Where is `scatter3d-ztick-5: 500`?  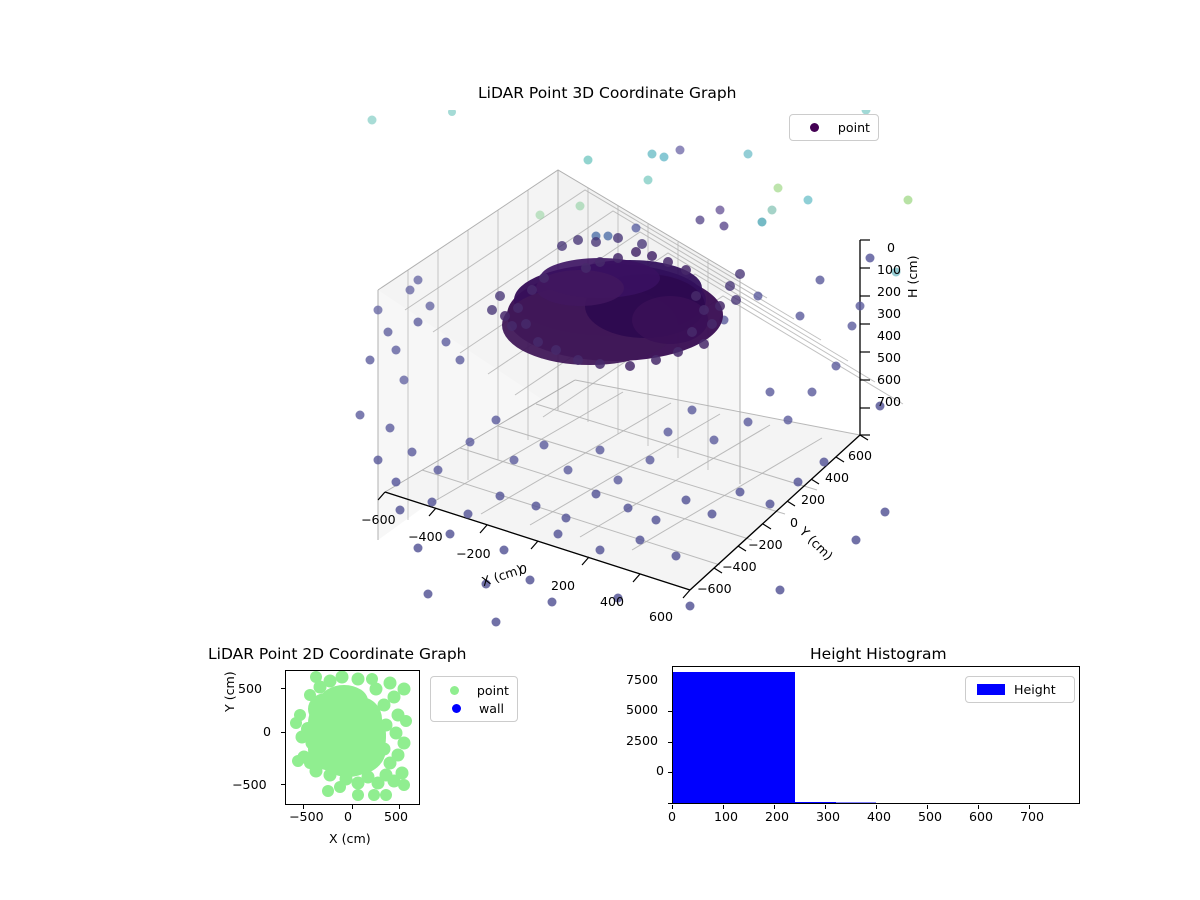
scatter3d-ztick-5: 500 is located at coordinates (889, 357).